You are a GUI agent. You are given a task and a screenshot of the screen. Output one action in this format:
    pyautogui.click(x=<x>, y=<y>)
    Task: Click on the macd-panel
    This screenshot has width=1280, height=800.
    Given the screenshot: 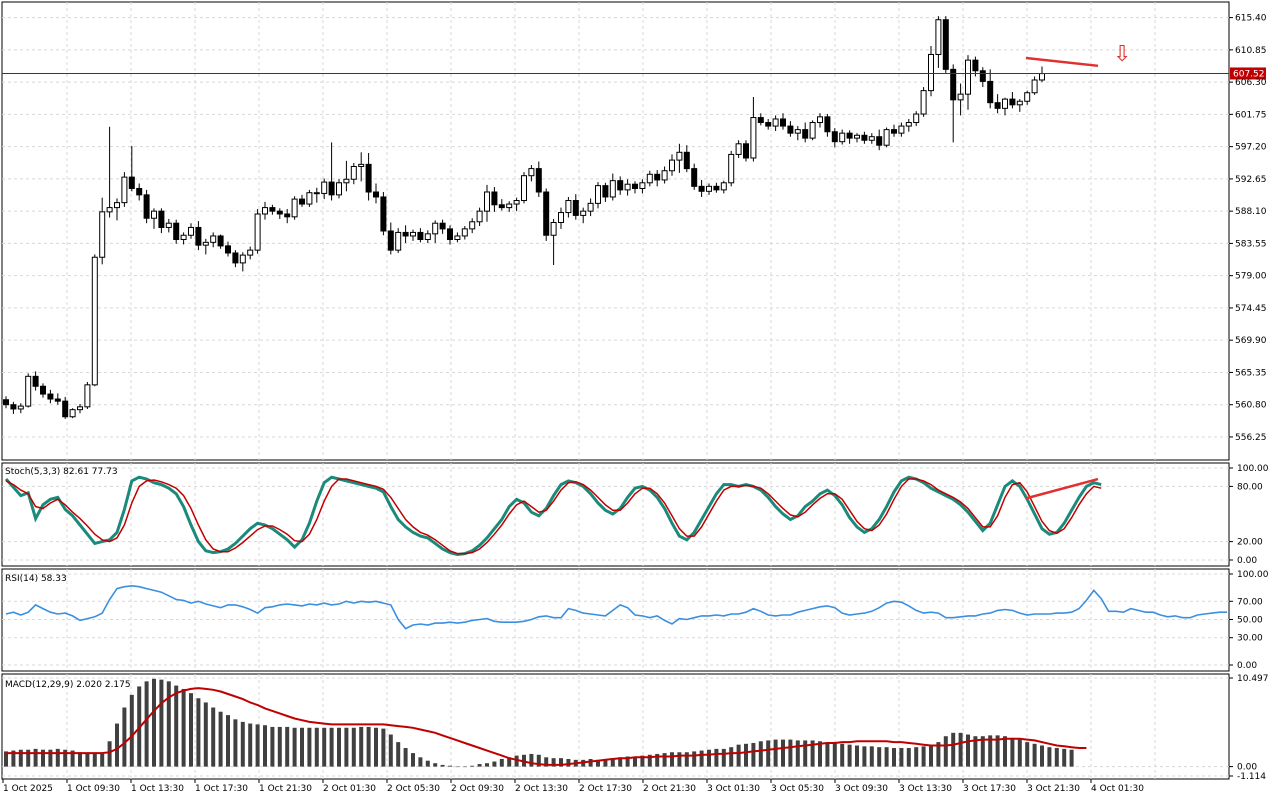 What is the action you would take?
    pyautogui.click(x=545, y=723)
    